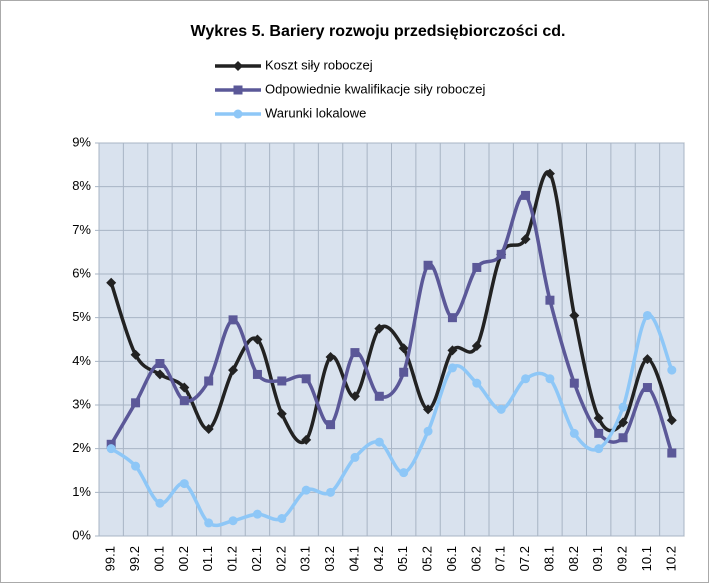 The width and height of the screenshot is (709, 583). I want to click on x-tick-label: 08.2, so click(573, 558).